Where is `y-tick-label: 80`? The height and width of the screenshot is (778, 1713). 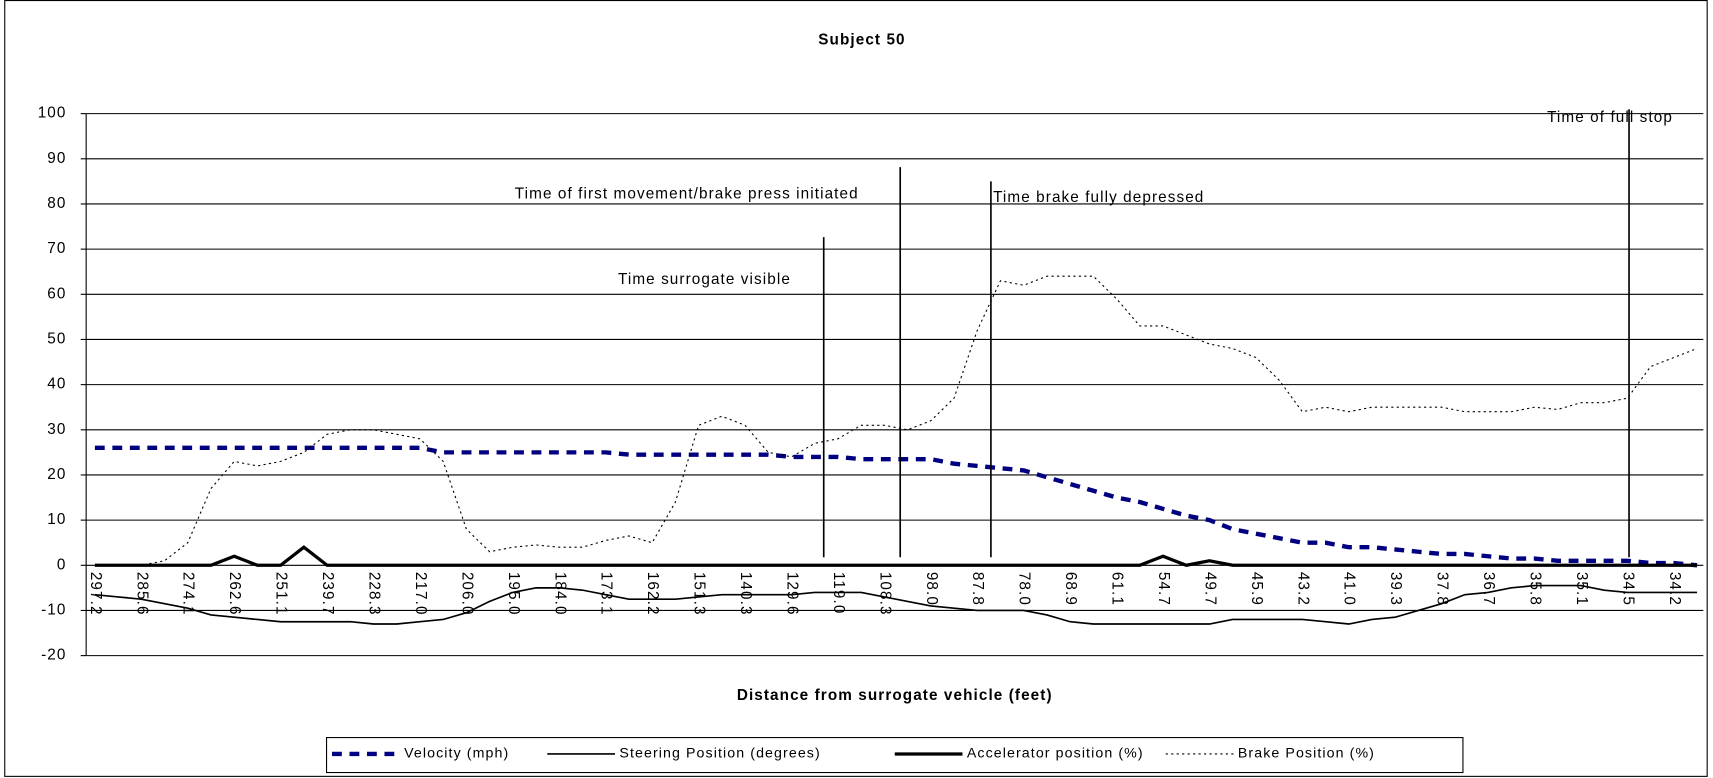
y-tick-label: 80 is located at coordinates (56, 203).